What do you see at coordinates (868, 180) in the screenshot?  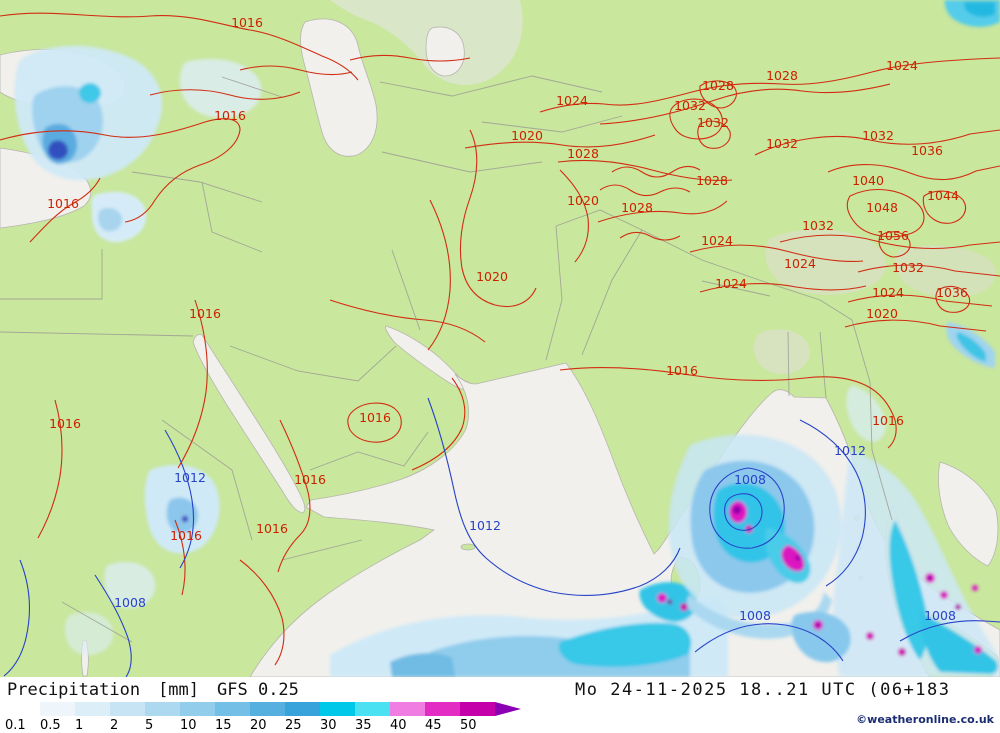 I see `isobar-label: 1040` at bounding box center [868, 180].